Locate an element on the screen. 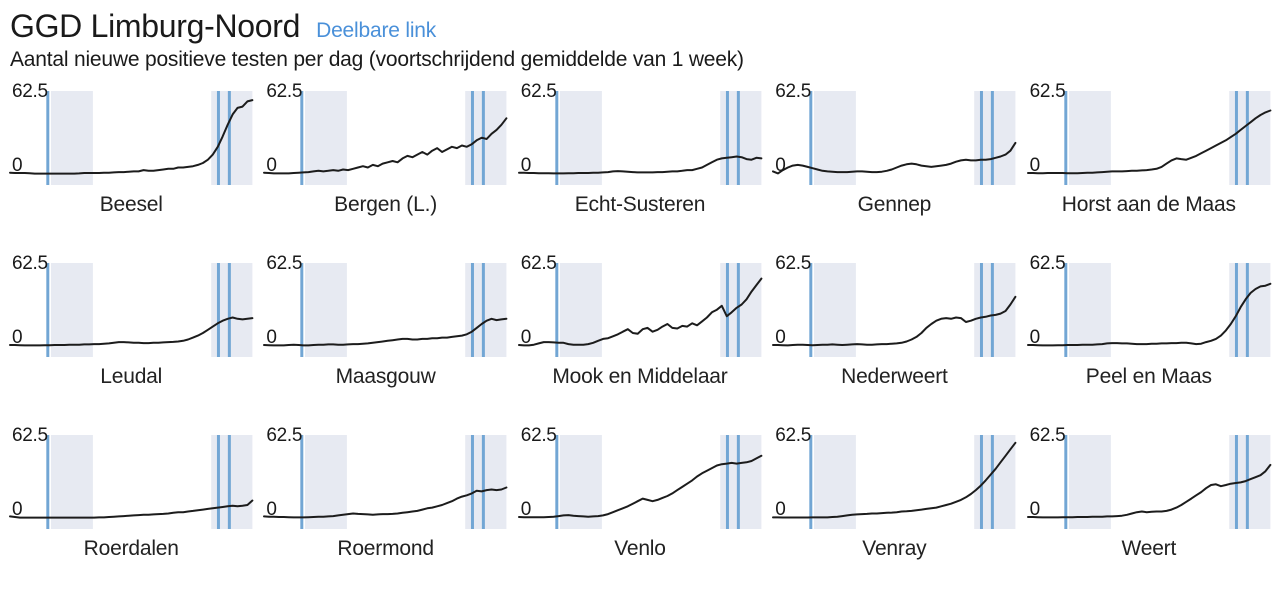  municipality-chart: 62.5 0 Horst aan de Maas is located at coordinates (1148, 149).